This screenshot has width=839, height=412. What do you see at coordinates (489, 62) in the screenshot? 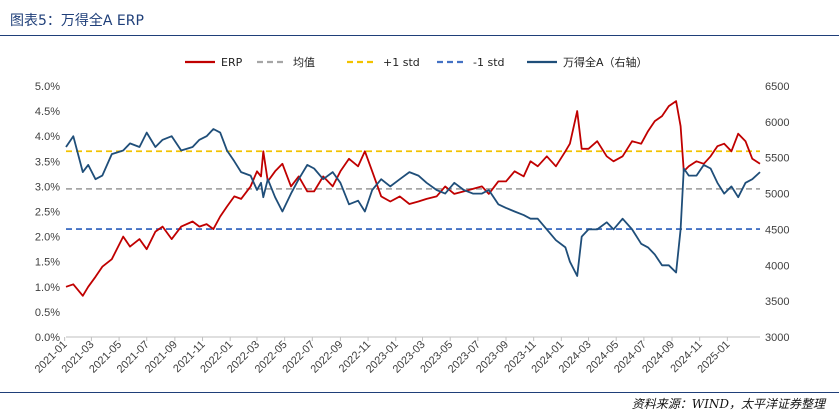
I see `legend-label: -1 std` at bounding box center [489, 62].